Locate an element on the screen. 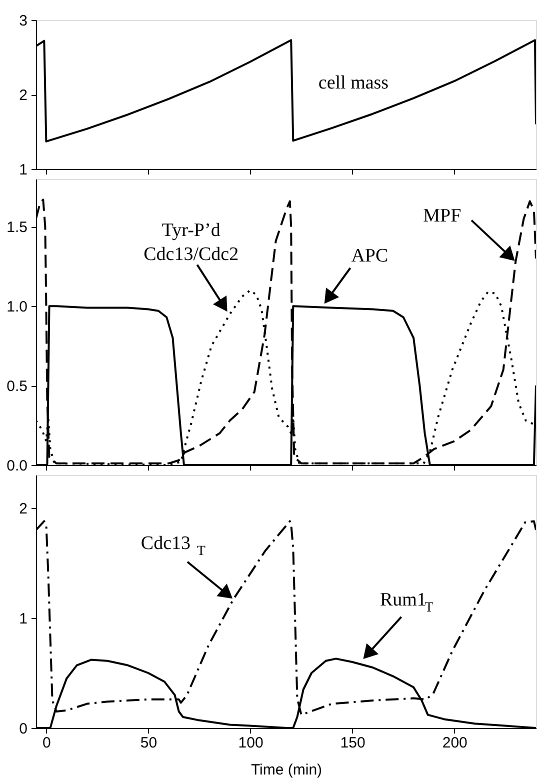 Image resolution: width=559 pixels, height=780 pixels. x-tick-label: 150 is located at coordinates (353, 743).